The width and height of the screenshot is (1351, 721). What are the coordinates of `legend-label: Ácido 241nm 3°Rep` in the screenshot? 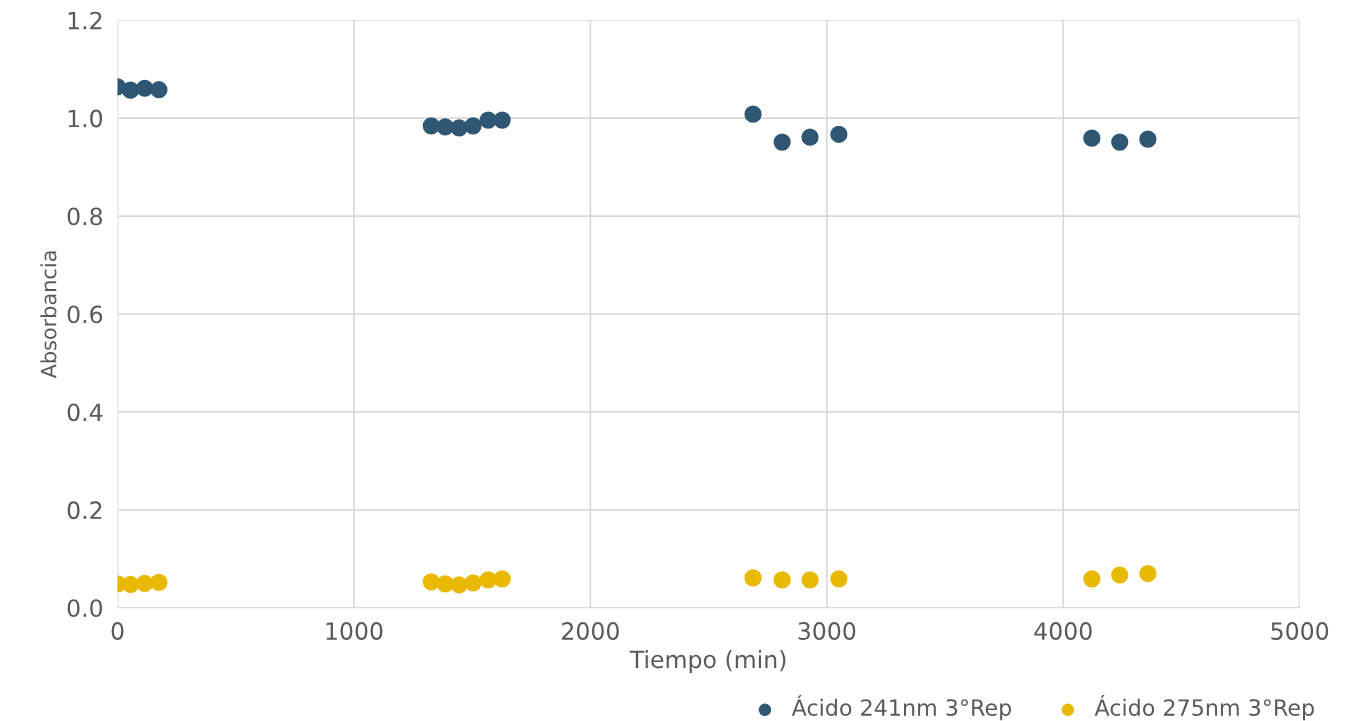 It's located at (901, 708).